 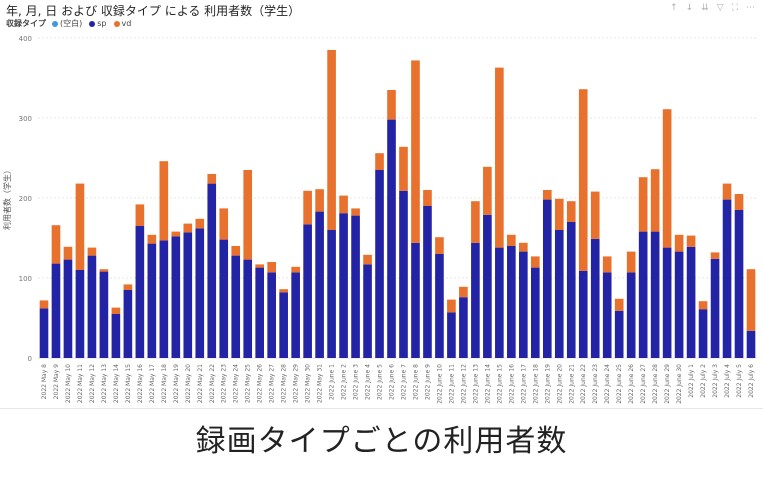 I want to click on more-icon: ⋯, so click(x=750, y=8).